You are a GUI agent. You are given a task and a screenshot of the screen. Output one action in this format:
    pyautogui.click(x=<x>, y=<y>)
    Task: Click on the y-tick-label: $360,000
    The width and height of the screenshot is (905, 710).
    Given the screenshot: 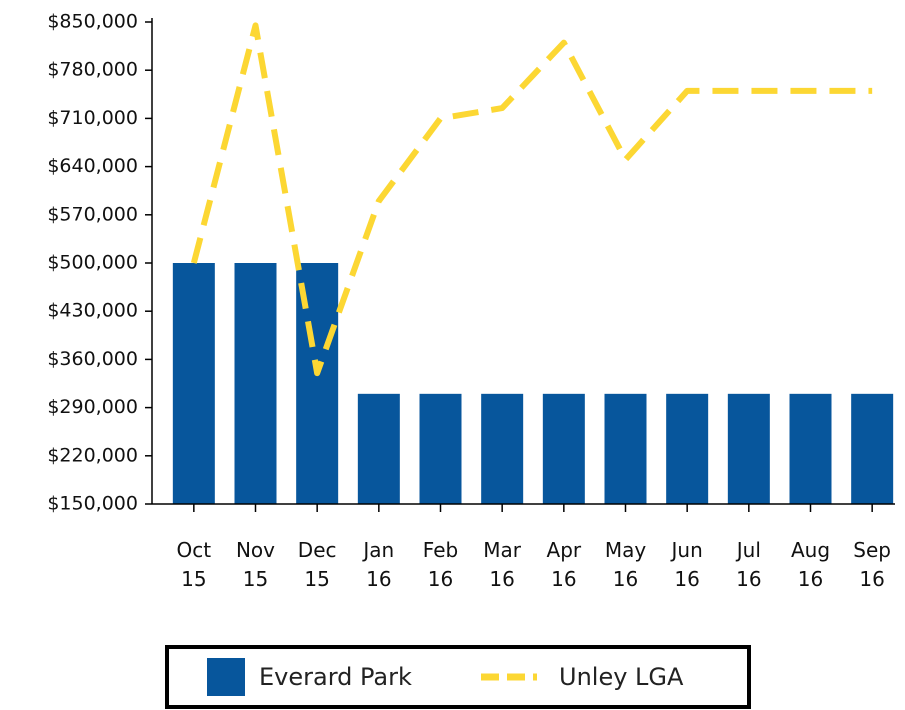 What is the action you would take?
    pyautogui.click(x=92, y=359)
    